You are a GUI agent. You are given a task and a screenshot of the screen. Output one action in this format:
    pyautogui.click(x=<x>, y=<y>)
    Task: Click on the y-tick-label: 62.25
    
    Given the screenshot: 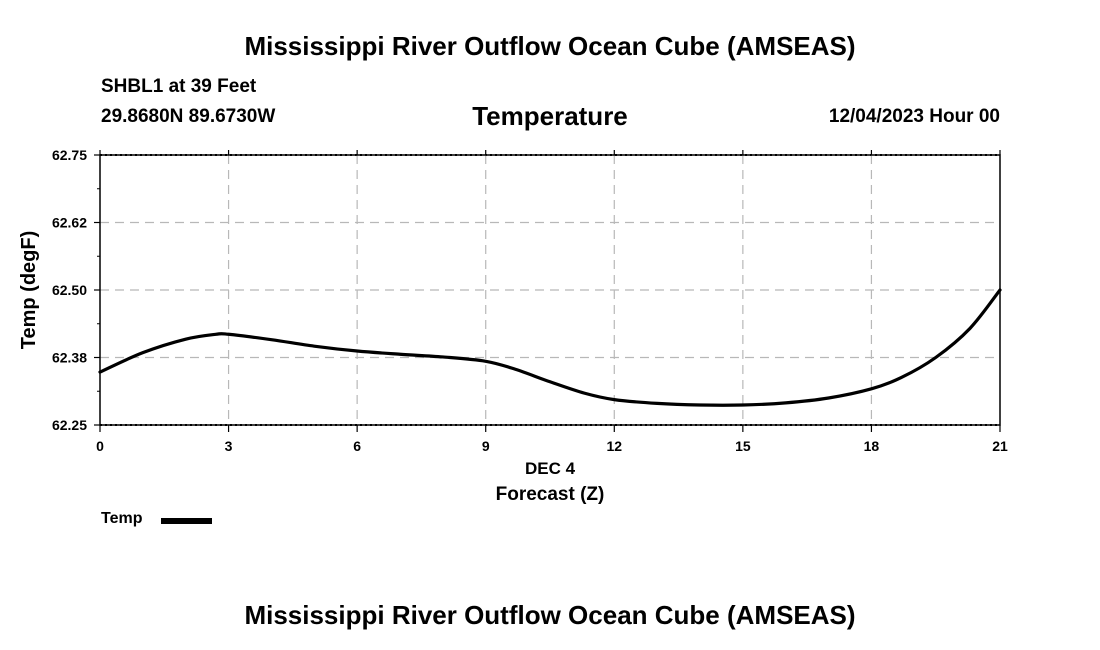 What is the action you would take?
    pyautogui.click(x=69, y=425)
    